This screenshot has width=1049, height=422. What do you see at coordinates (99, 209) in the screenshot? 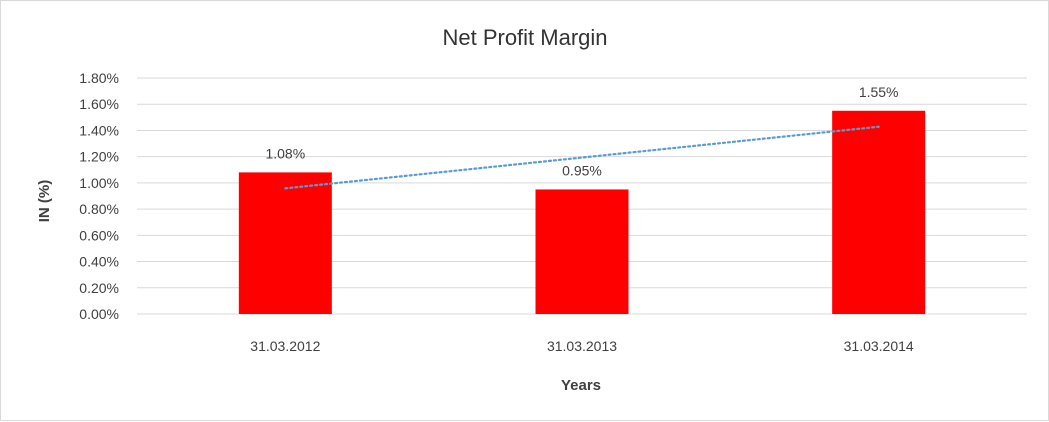
I see `y-tick-label: 0.80%` at bounding box center [99, 209].